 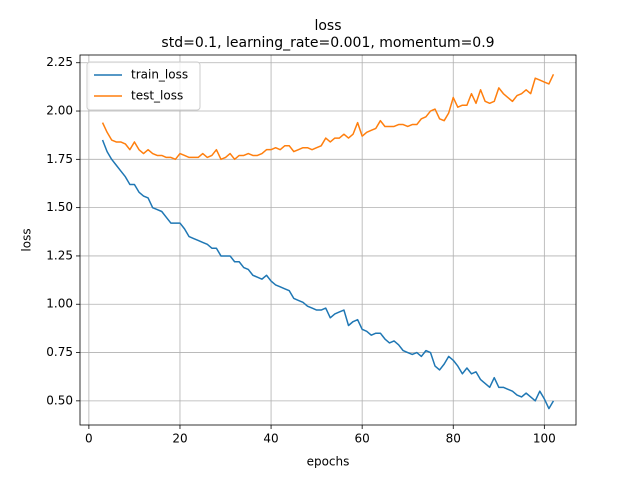 I want to click on x-tick-label: 20, so click(x=179, y=439).